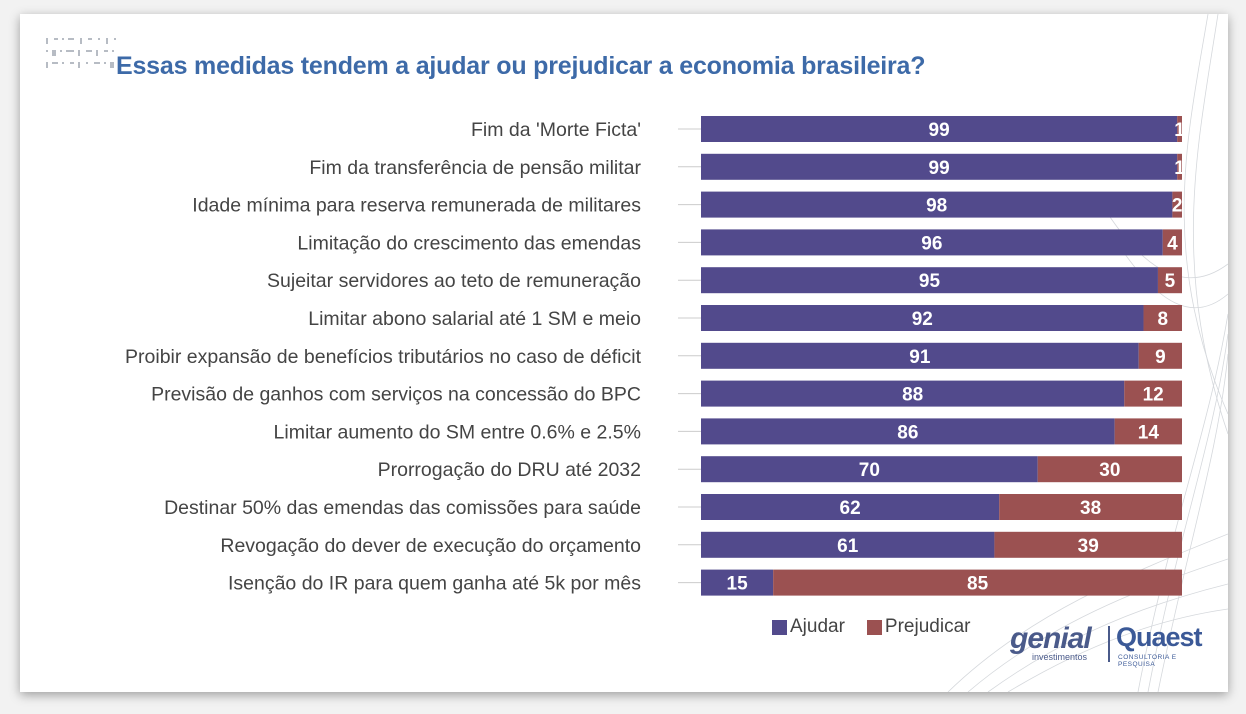 Image resolution: width=1246 pixels, height=714 pixels. I want to click on data-label-prejudicar: 12, so click(1153, 395).